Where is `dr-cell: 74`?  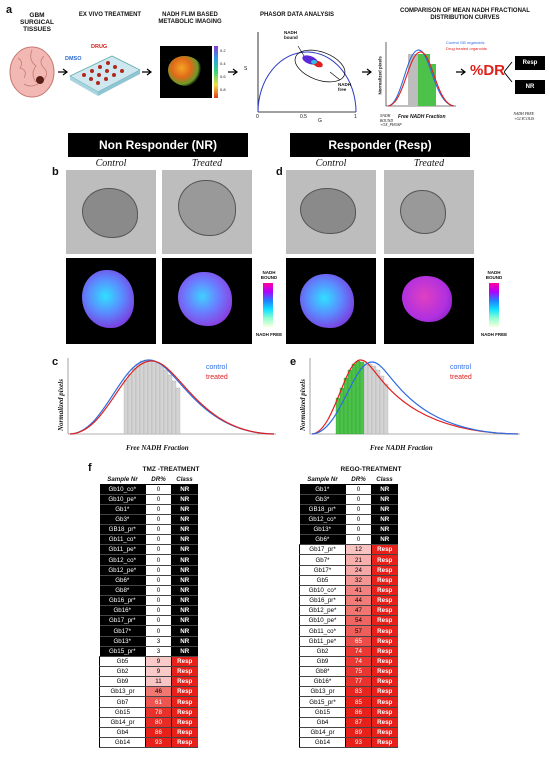 dr-cell: 74 is located at coordinates (358, 651).